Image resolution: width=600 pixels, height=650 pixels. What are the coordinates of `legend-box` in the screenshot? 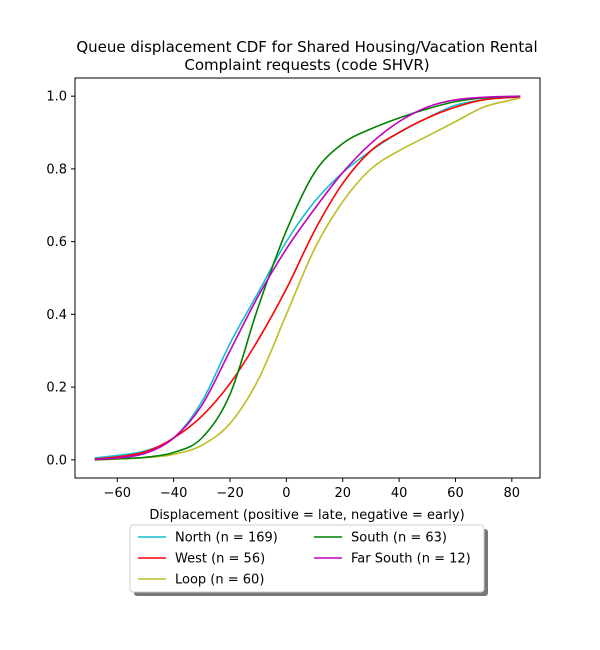 It's located at (307, 558).